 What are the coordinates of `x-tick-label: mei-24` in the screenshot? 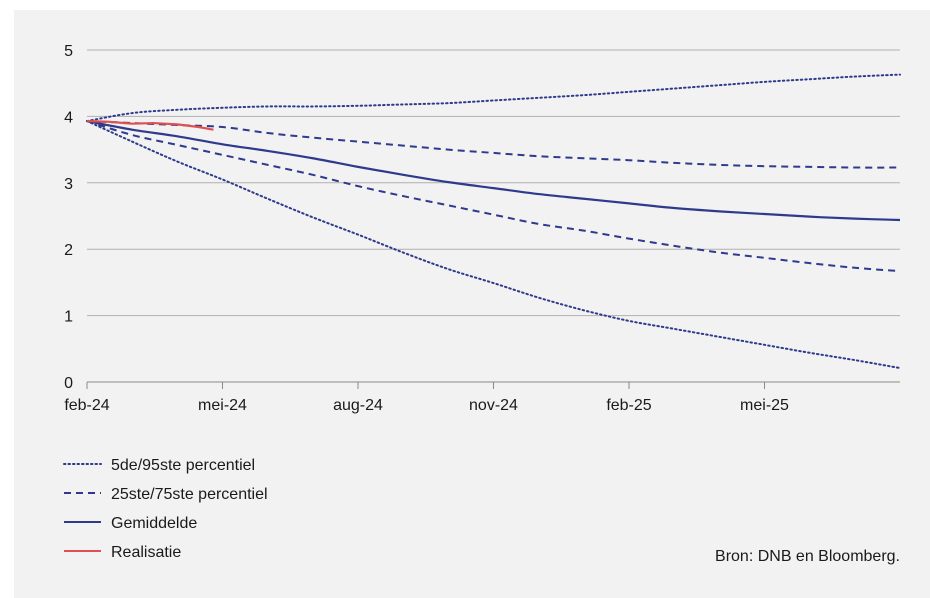 It's located at (222, 405).